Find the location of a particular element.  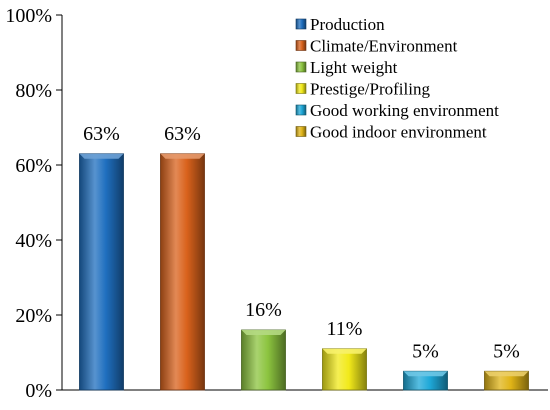

legend-label: Production is located at coordinates (347, 24).